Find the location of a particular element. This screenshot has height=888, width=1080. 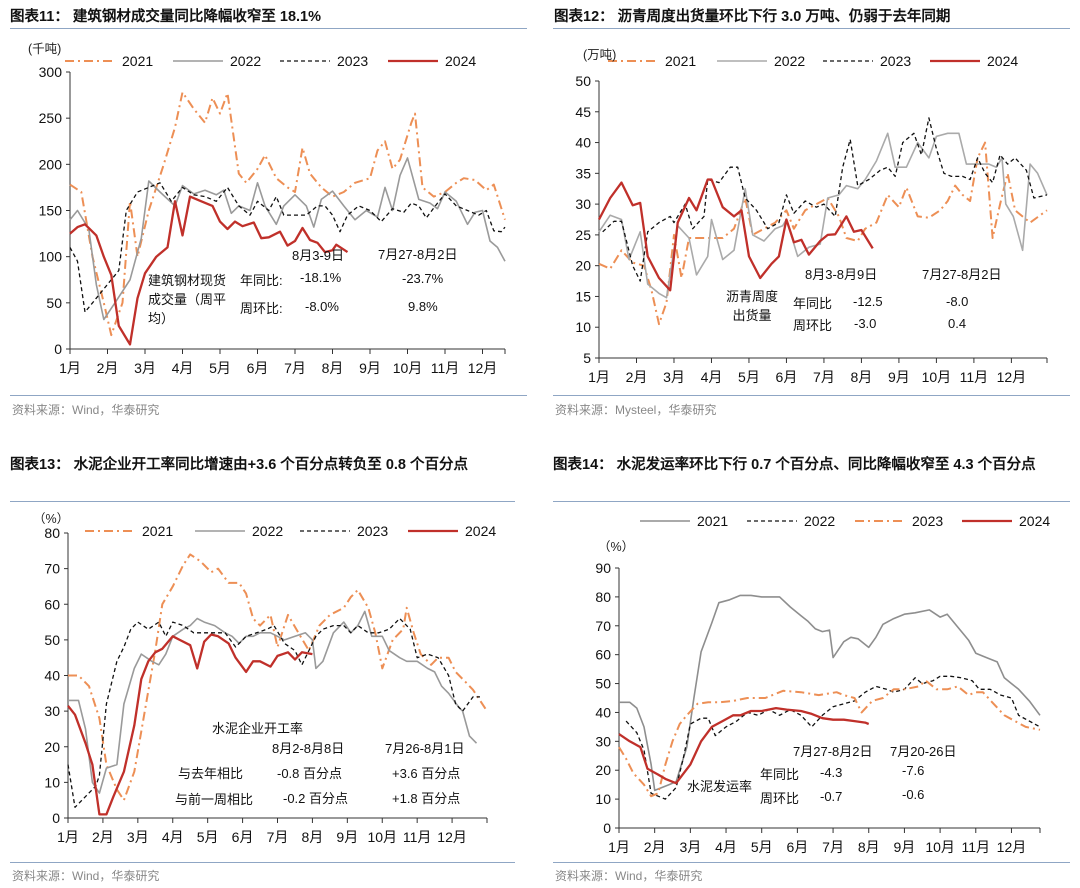

chart-14-annotation-label: 水泥发运率 is located at coordinates (720, 786).